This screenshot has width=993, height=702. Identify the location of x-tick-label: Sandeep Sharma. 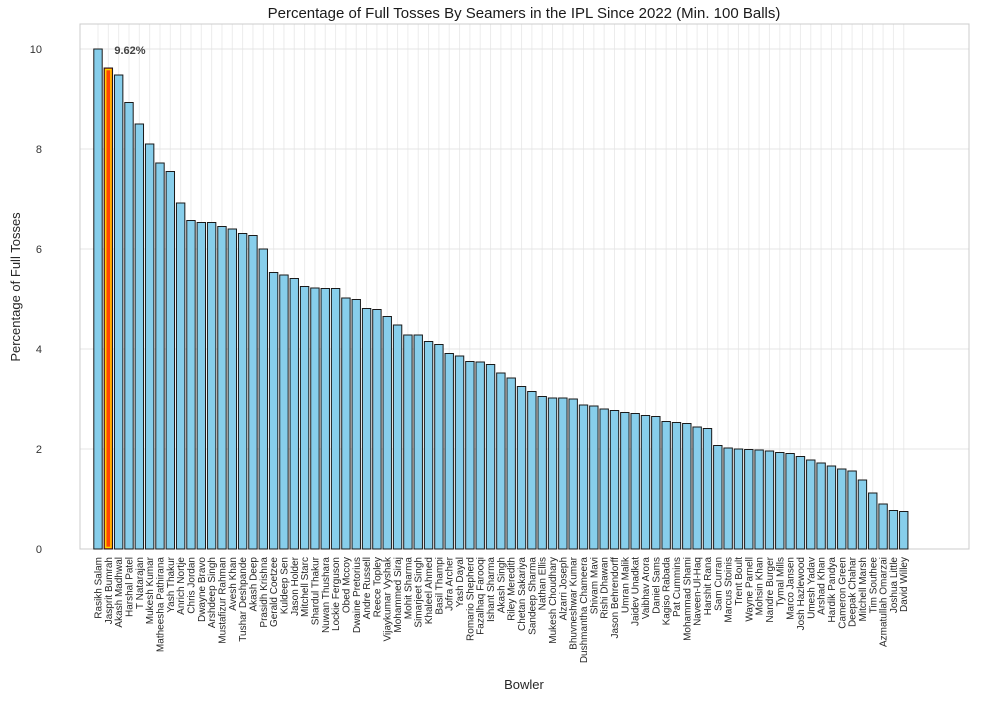
(532, 596).